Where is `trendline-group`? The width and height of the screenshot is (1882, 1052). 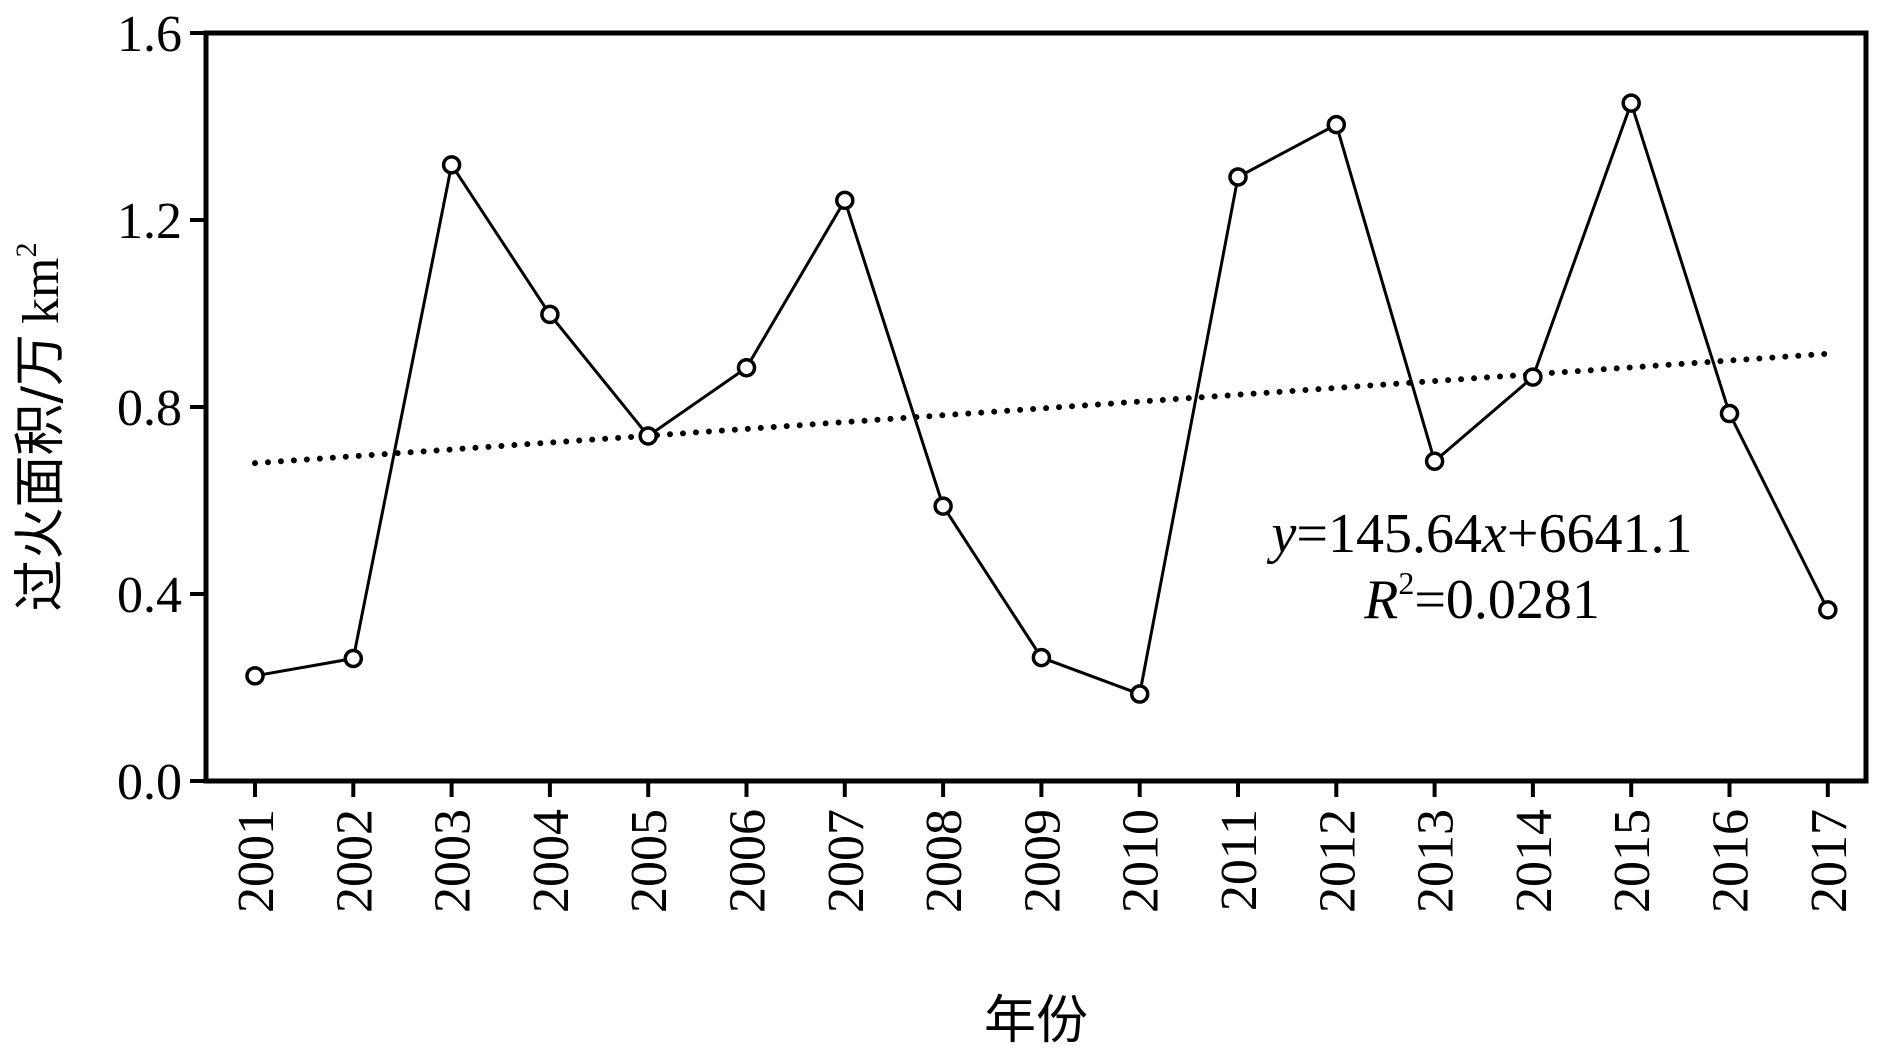 trendline-group is located at coordinates (1041, 408).